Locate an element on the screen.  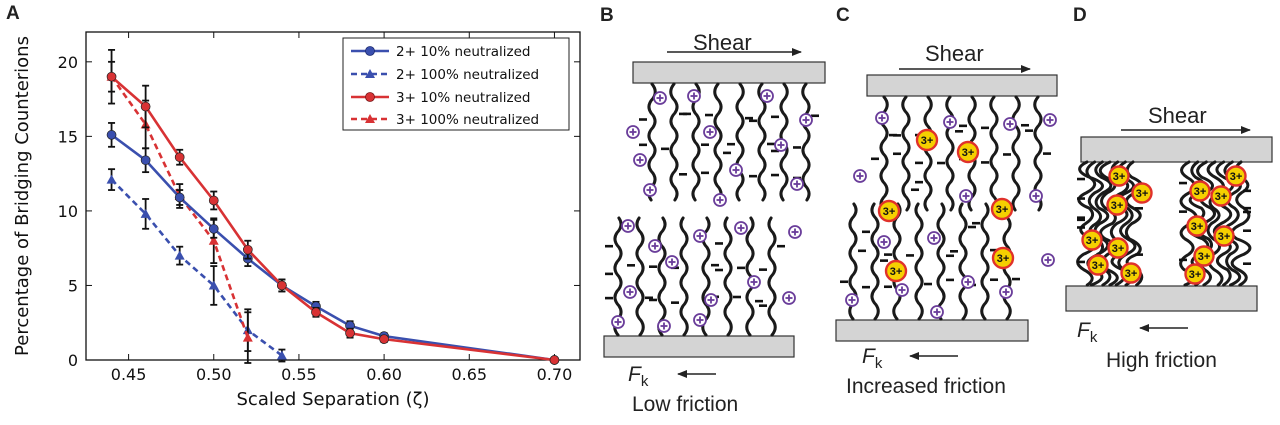
counterions-c: 3+ 3+ 3+ 3+ 3+ 3+ is located at coordinates (951, 215).